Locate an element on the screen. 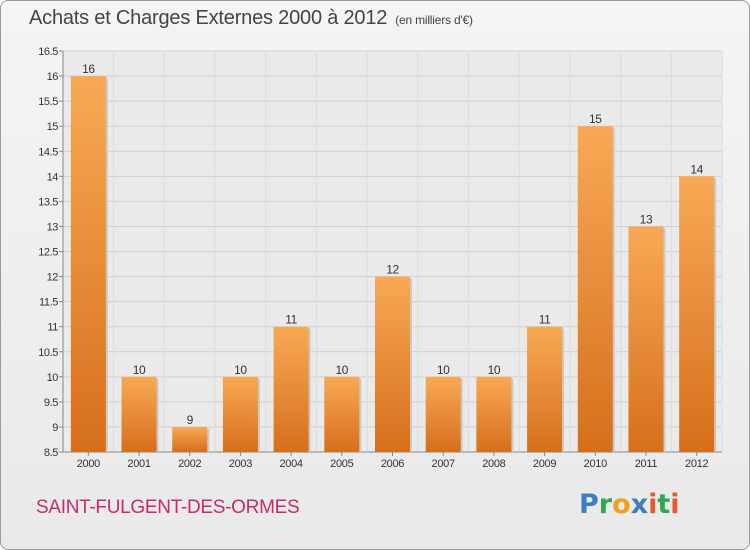 The width and height of the screenshot is (750, 550). x-tick-label-2007: 2007 is located at coordinates (443, 464).